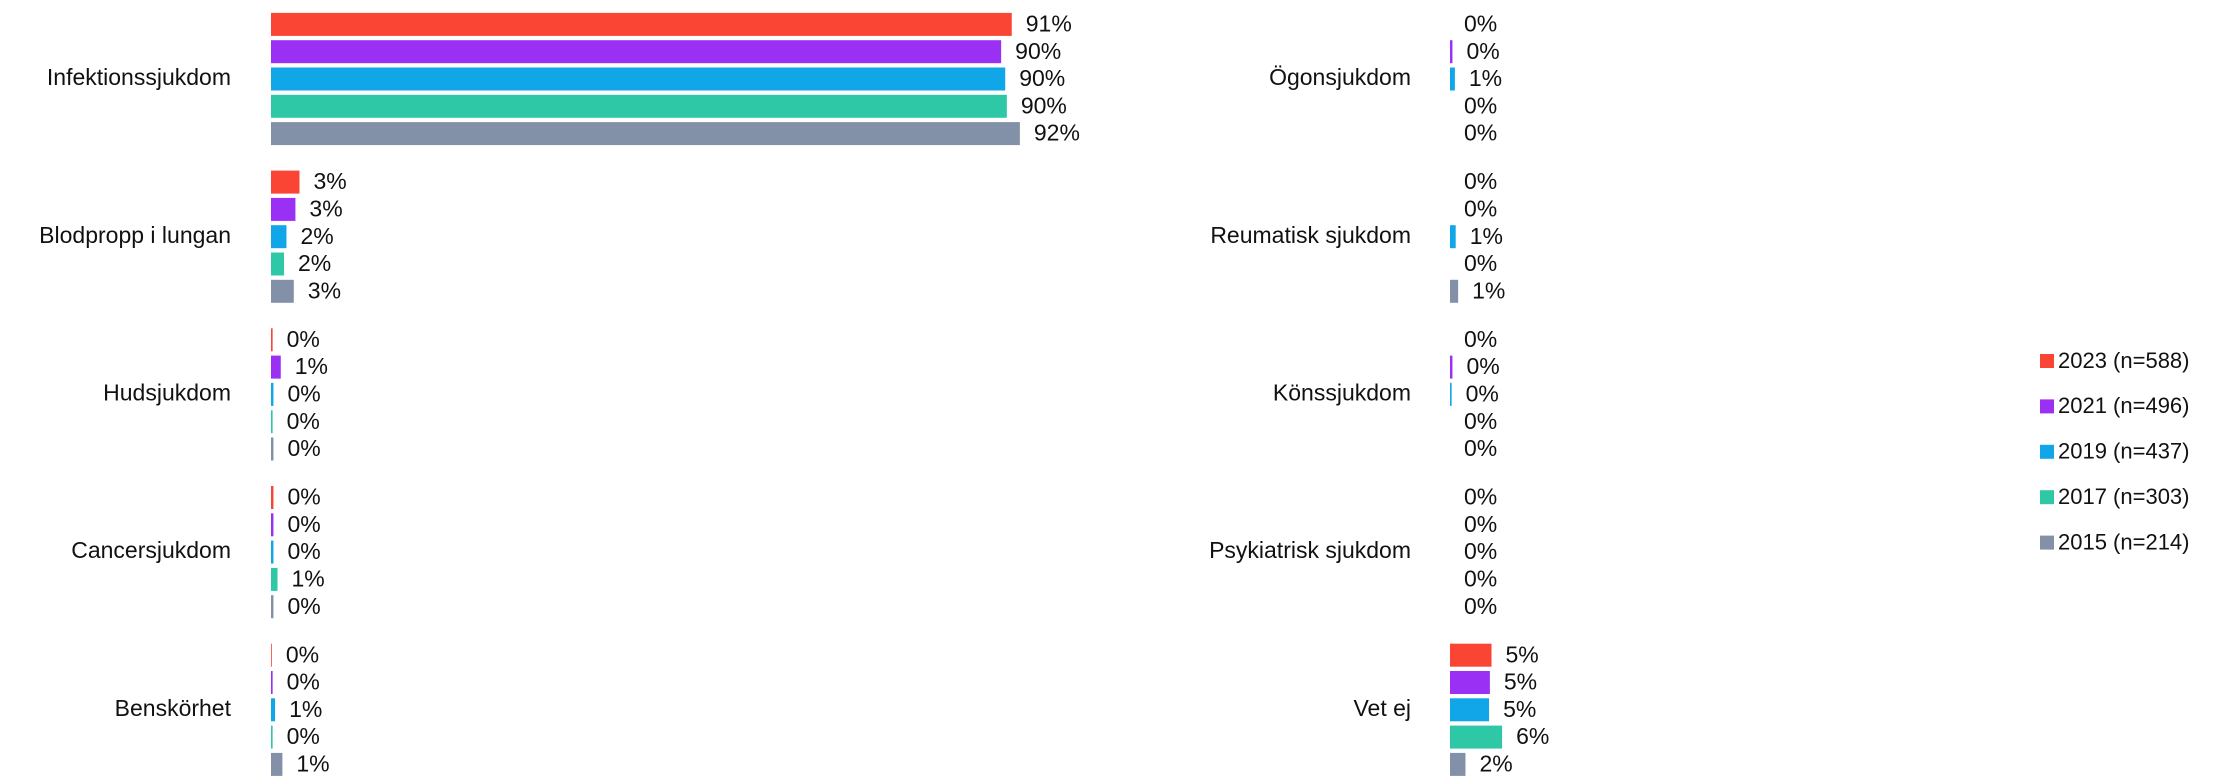 This screenshot has height=776, width=2221. I want to click on category-label: Blodpropp i lungan, so click(135, 235).